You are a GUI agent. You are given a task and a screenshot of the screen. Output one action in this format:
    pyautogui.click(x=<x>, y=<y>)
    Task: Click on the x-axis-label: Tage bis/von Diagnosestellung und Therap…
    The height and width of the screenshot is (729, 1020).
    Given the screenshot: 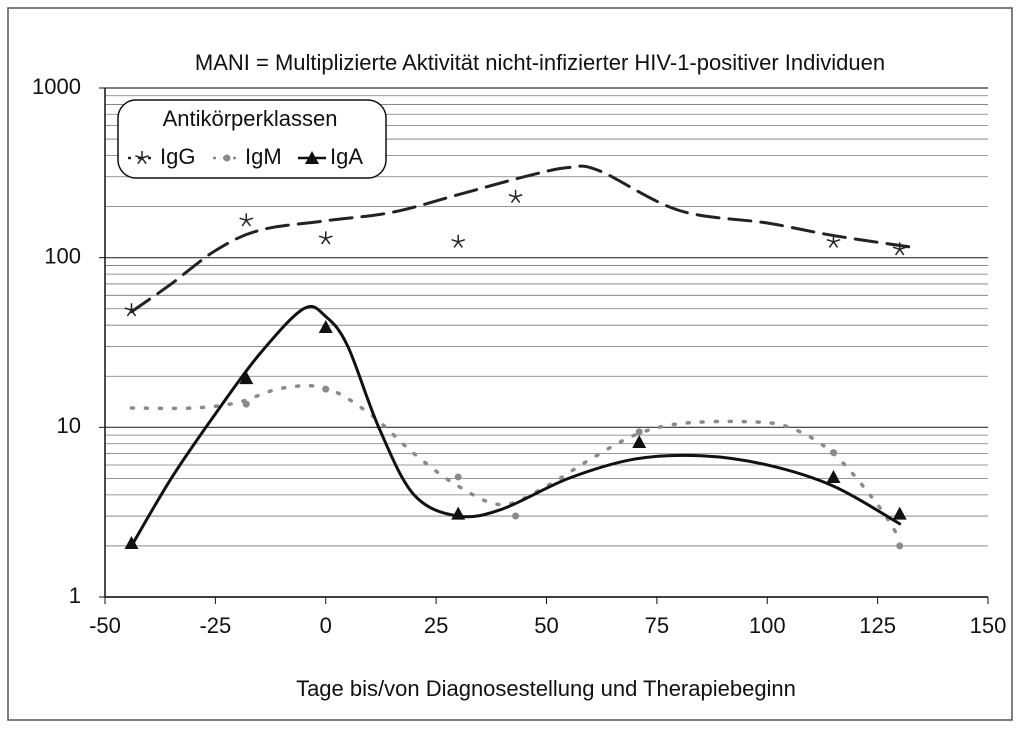 What is the action you would take?
    pyautogui.click(x=546, y=688)
    